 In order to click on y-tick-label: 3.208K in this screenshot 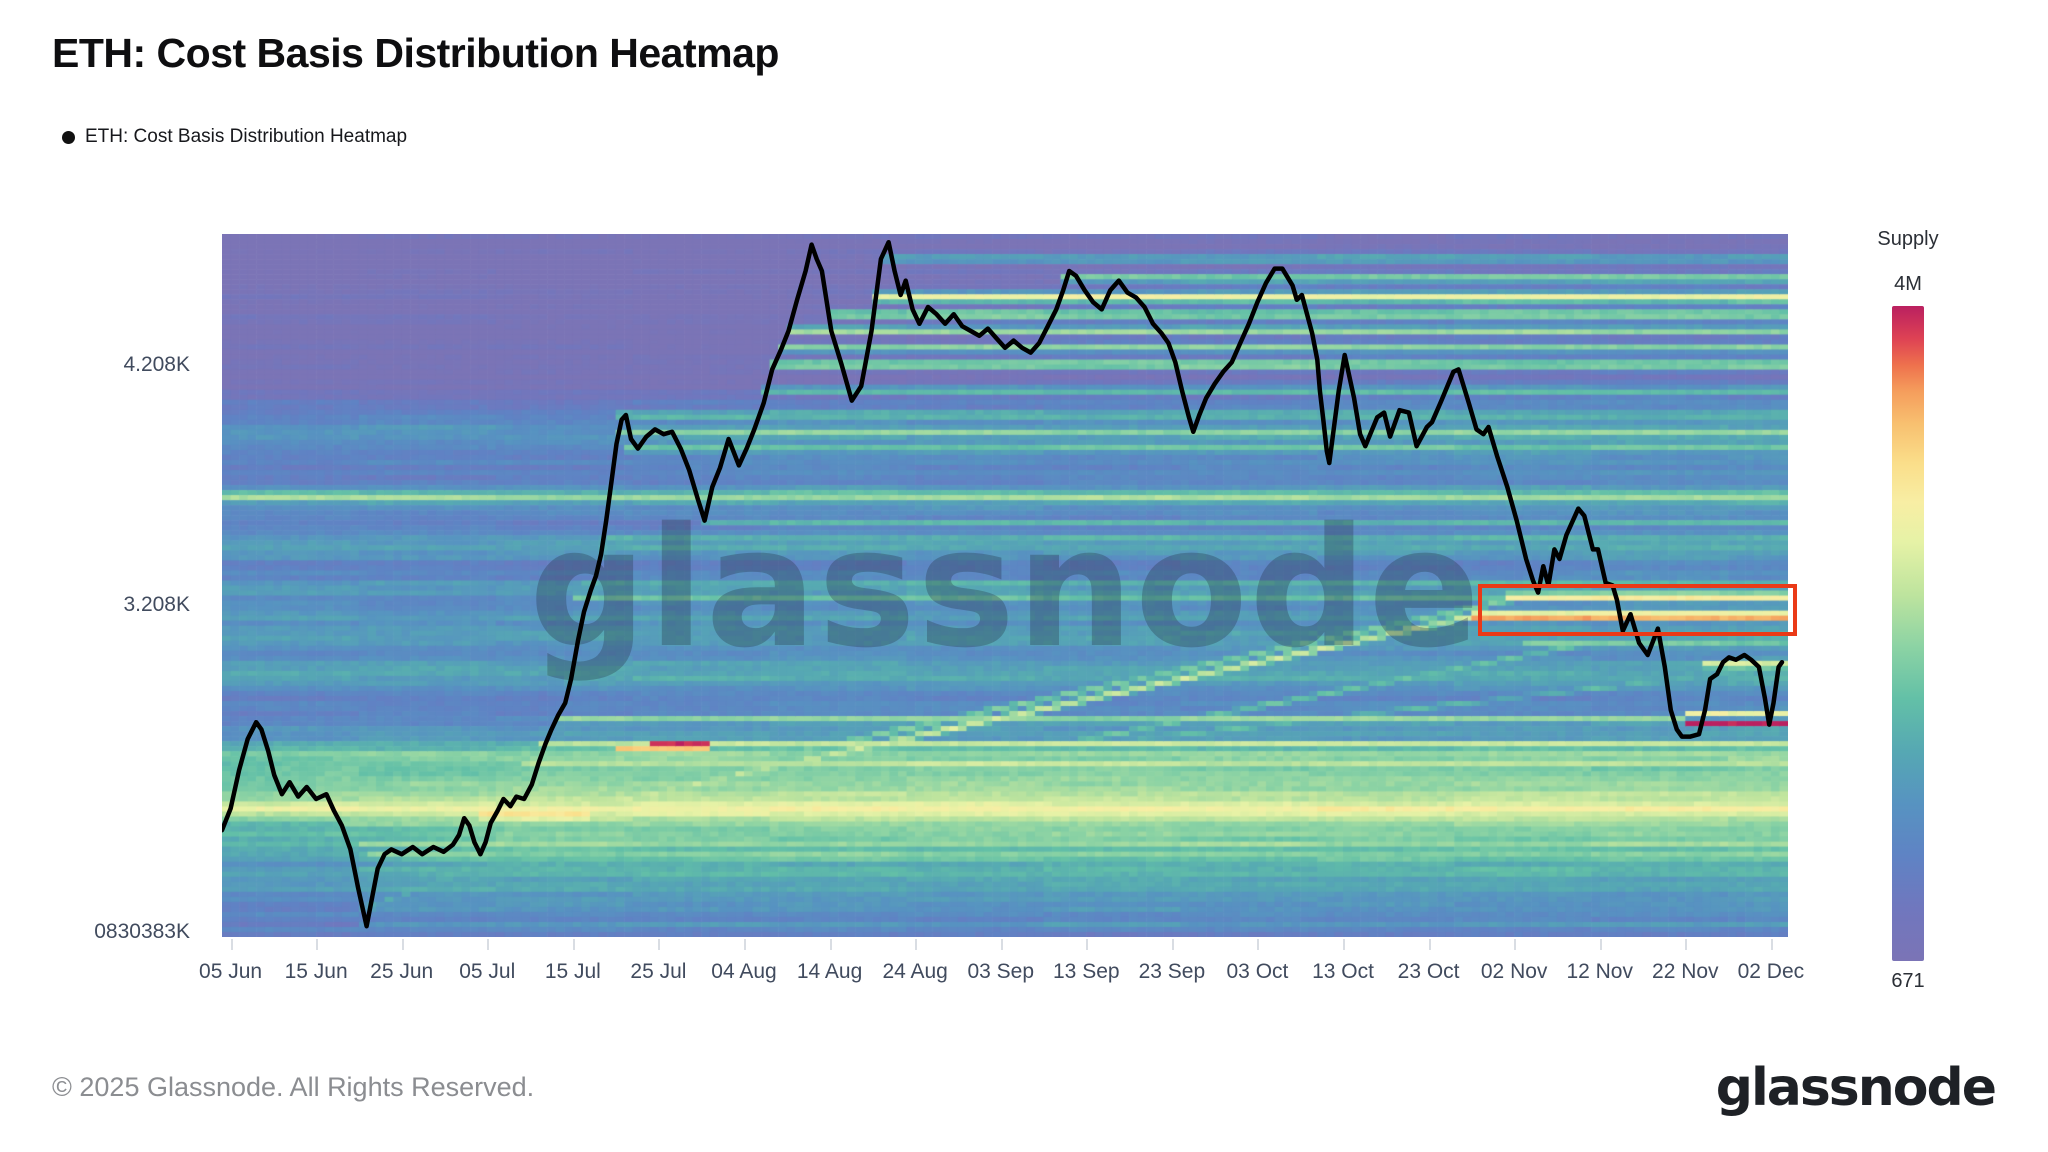, I will do `click(156, 605)`.